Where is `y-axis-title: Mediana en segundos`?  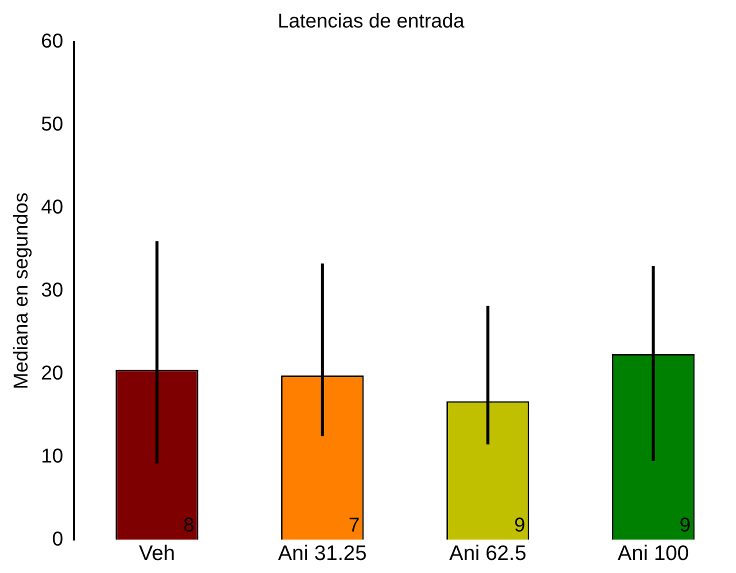
y-axis-title: Mediana en segundos is located at coordinates (21, 291).